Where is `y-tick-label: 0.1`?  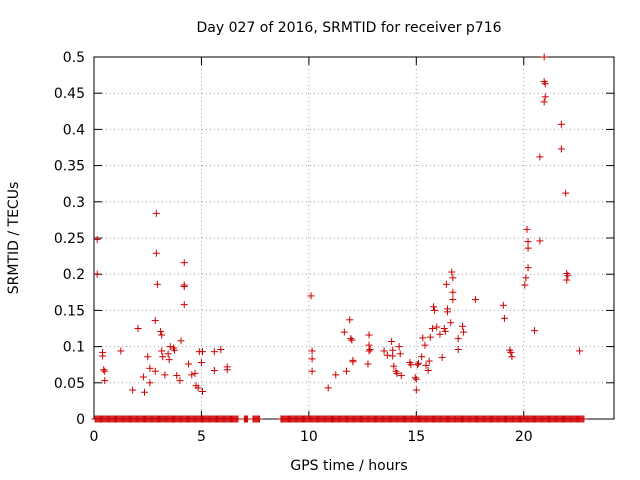
y-tick-label: 0.1 is located at coordinates (74, 348).